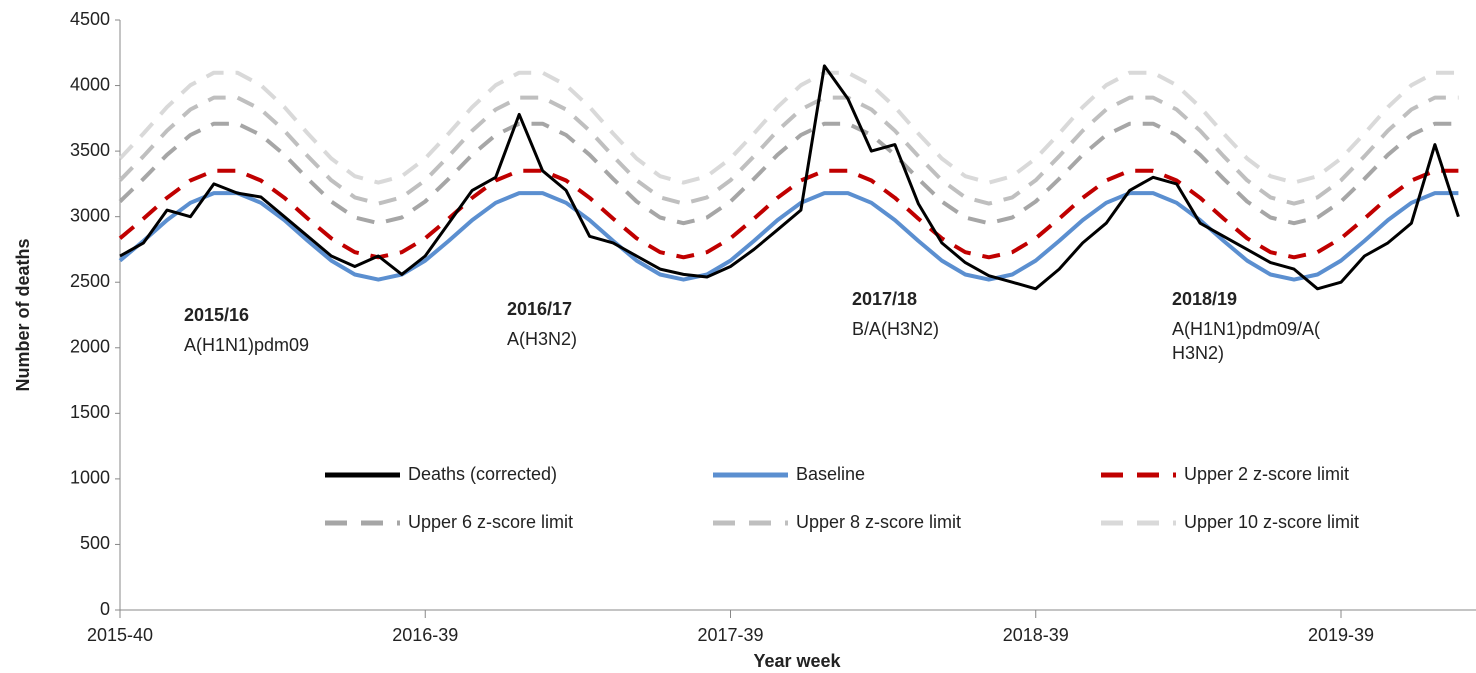 The image size is (1476, 673). What do you see at coordinates (730, 635) in the screenshot?
I see `x-tick-label: 2017-39` at bounding box center [730, 635].